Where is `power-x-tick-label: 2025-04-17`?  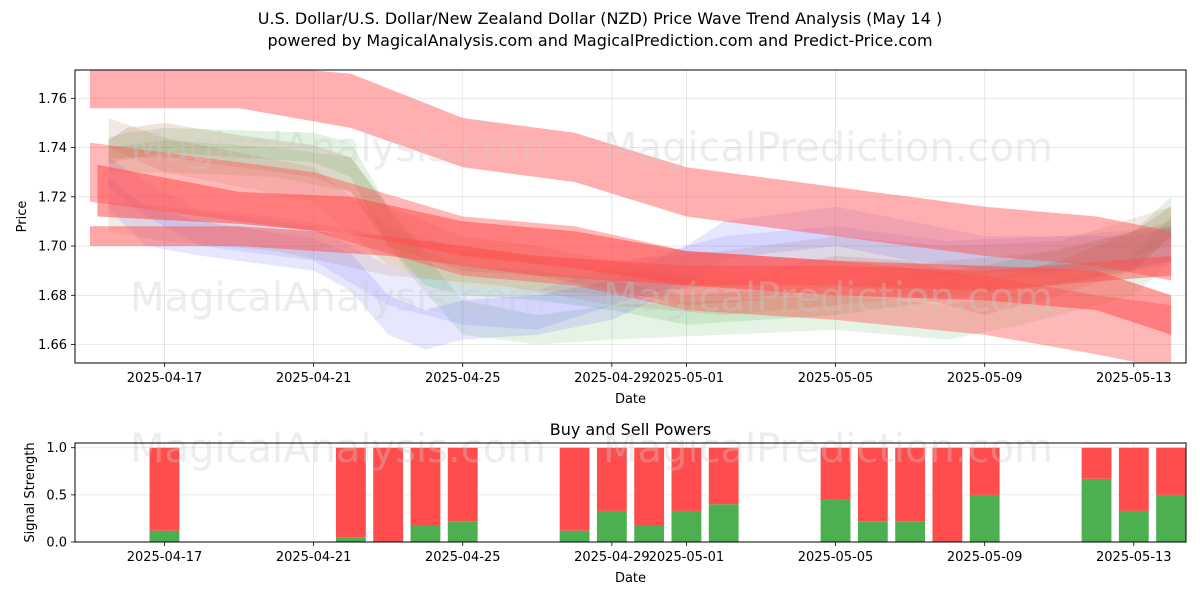 power-x-tick-label: 2025-04-17 is located at coordinates (165, 557).